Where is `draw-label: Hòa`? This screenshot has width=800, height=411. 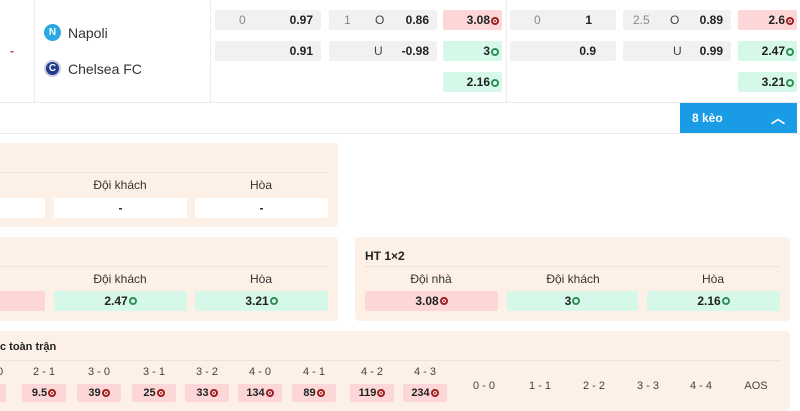 draw-label: Hòa is located at coordinates (261, 279).